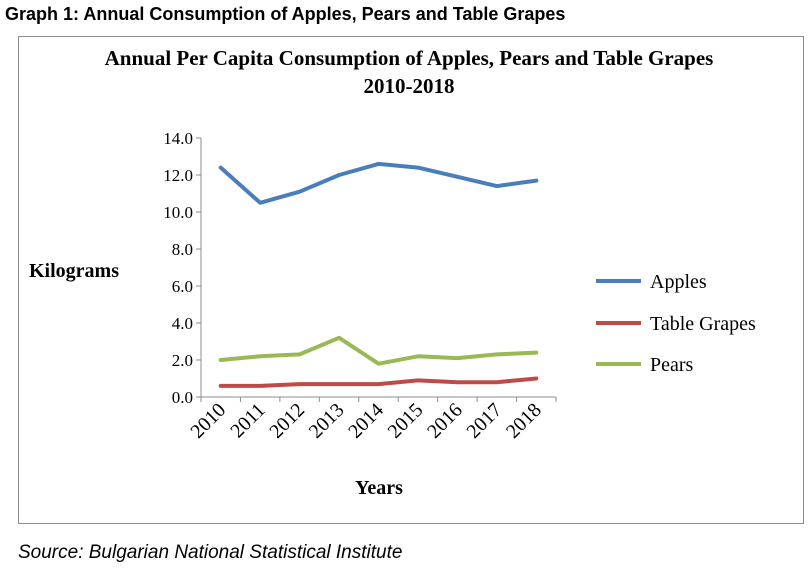 The image size is (809, 580). I want to click on legend-label: Pears, so click(672, 365).